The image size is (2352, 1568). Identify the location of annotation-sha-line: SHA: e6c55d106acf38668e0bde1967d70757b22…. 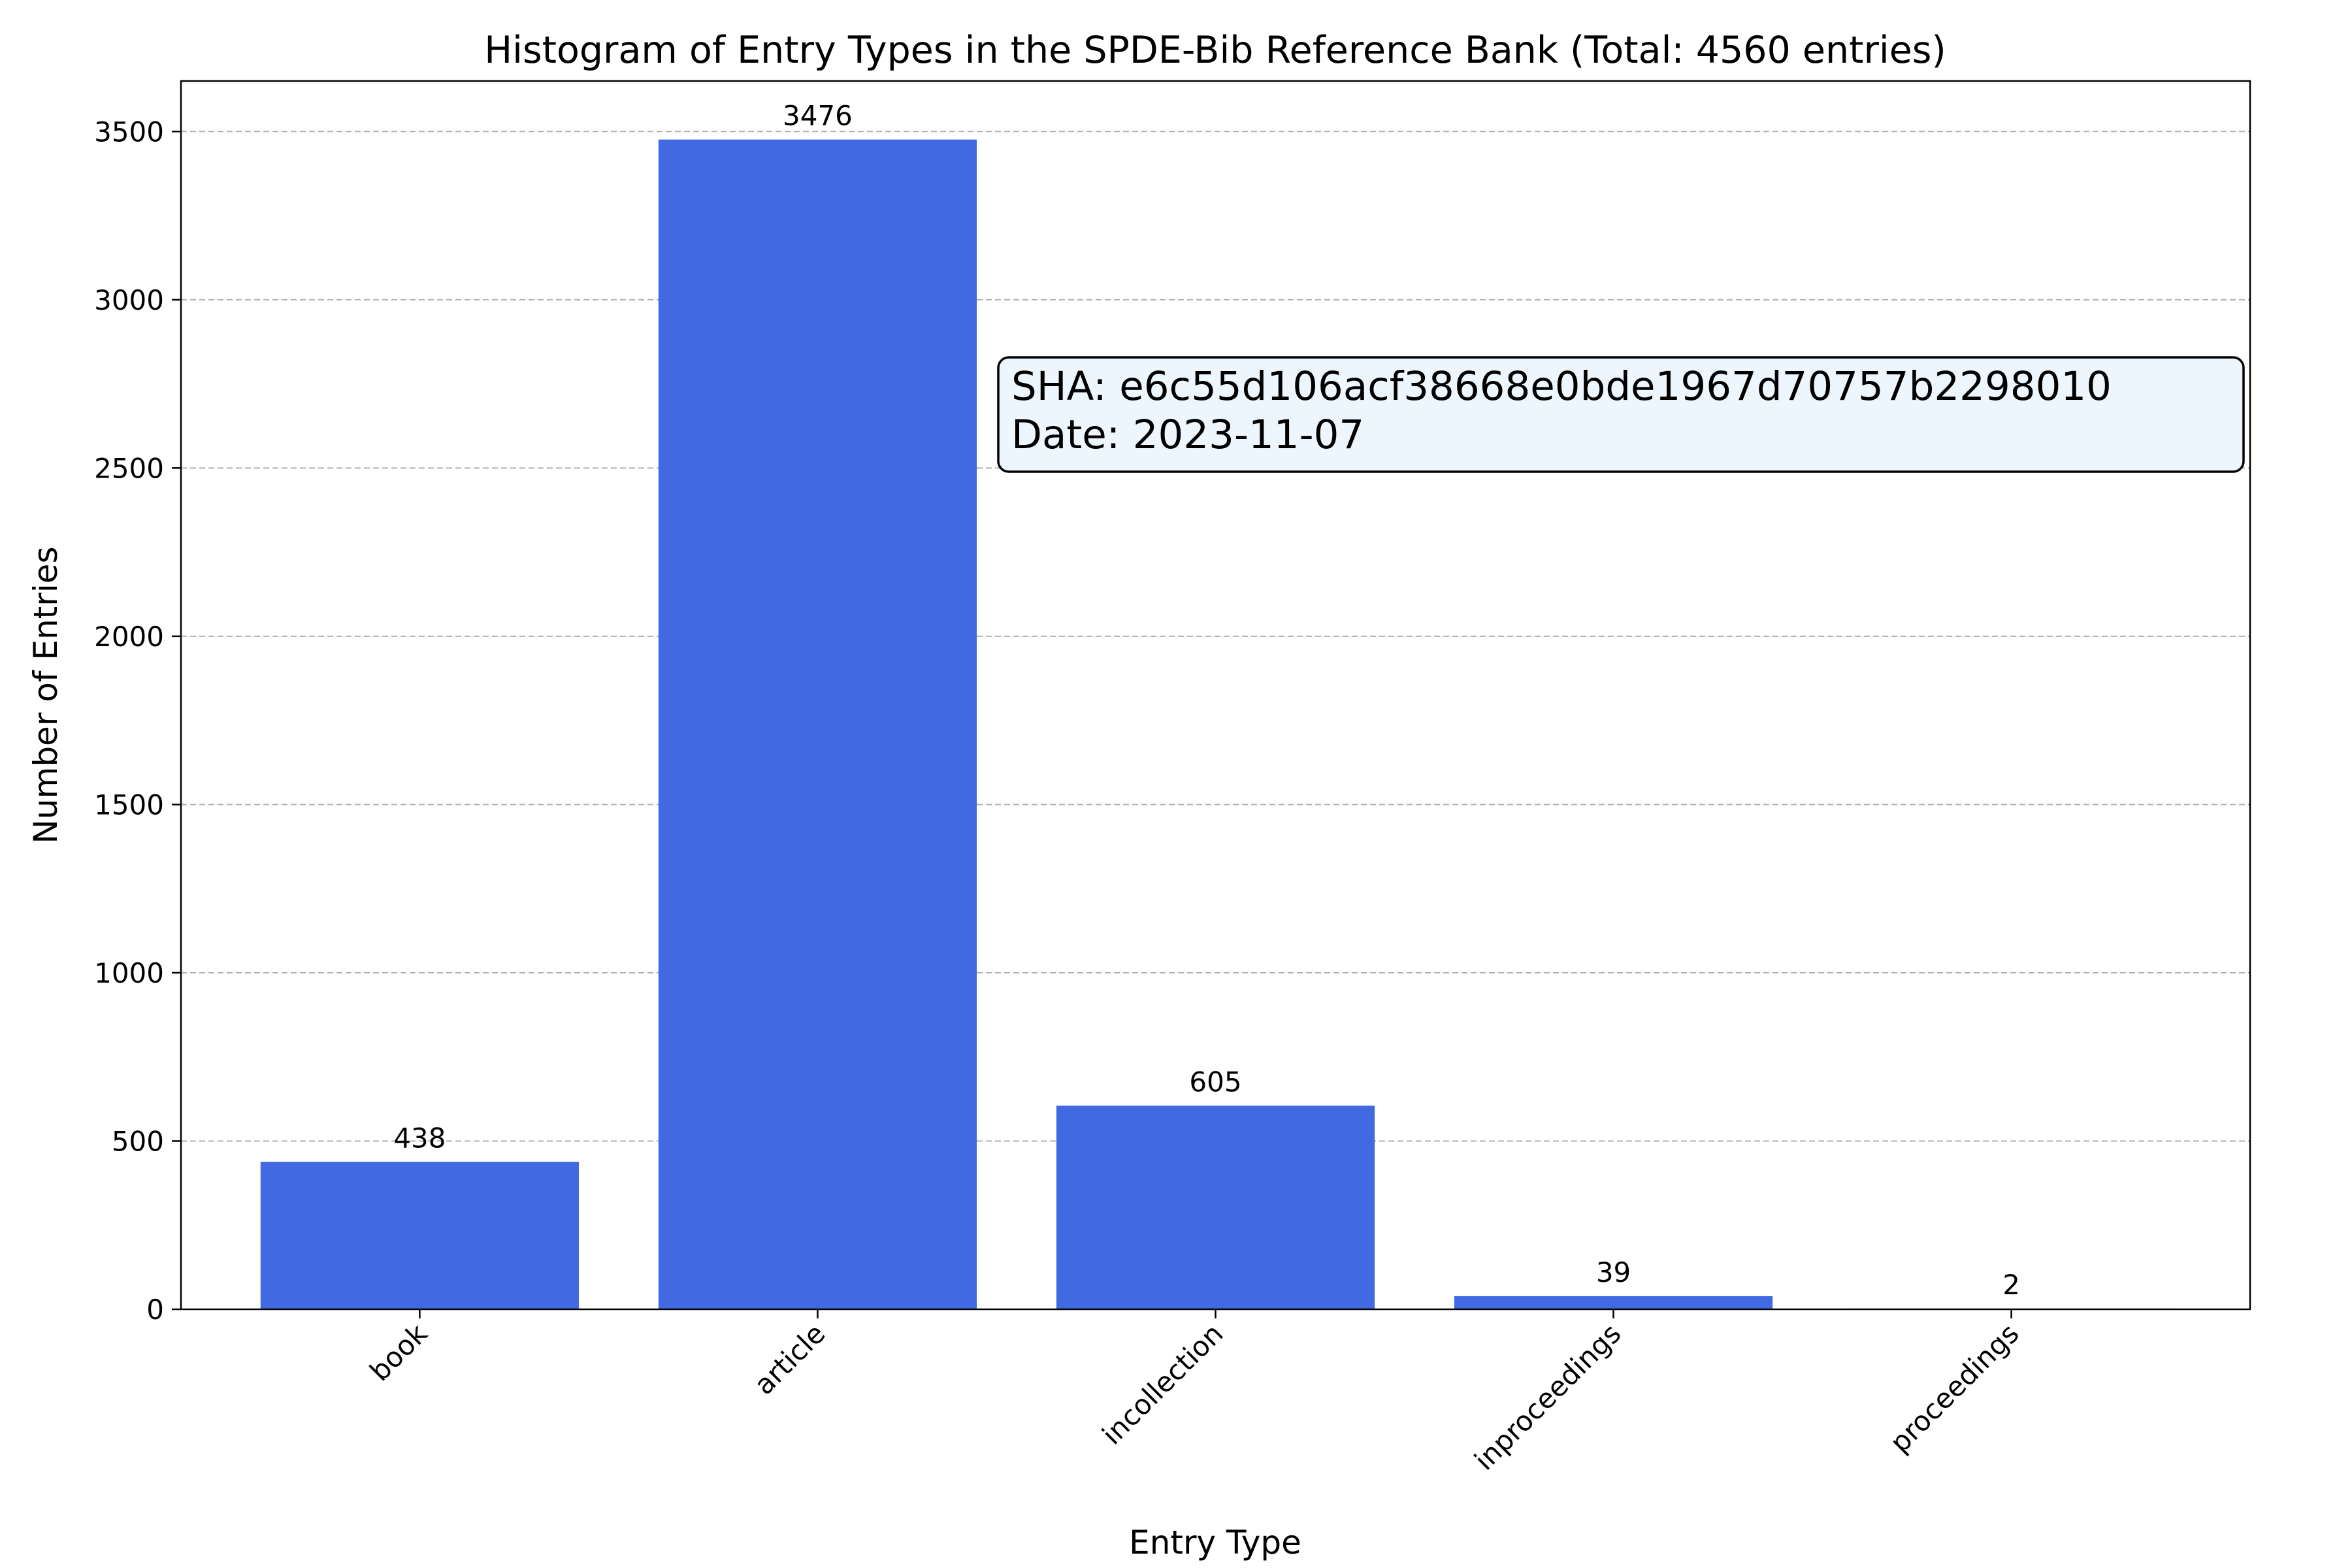
(1561, 386).